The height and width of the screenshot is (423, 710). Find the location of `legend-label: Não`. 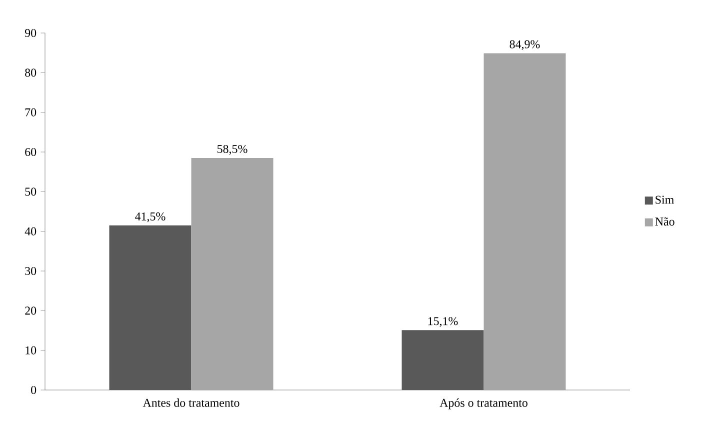

legend-label: Não is located at coordinates (664, 221).